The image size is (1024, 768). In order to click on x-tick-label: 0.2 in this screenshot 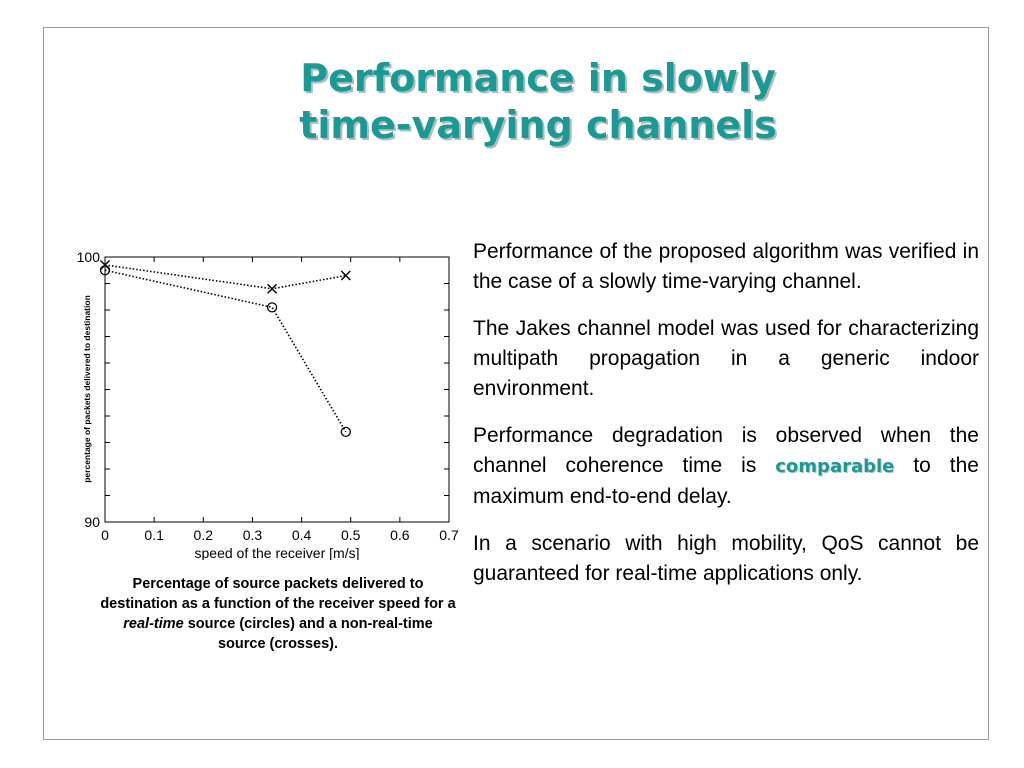, I will do `click(204, 535)`.